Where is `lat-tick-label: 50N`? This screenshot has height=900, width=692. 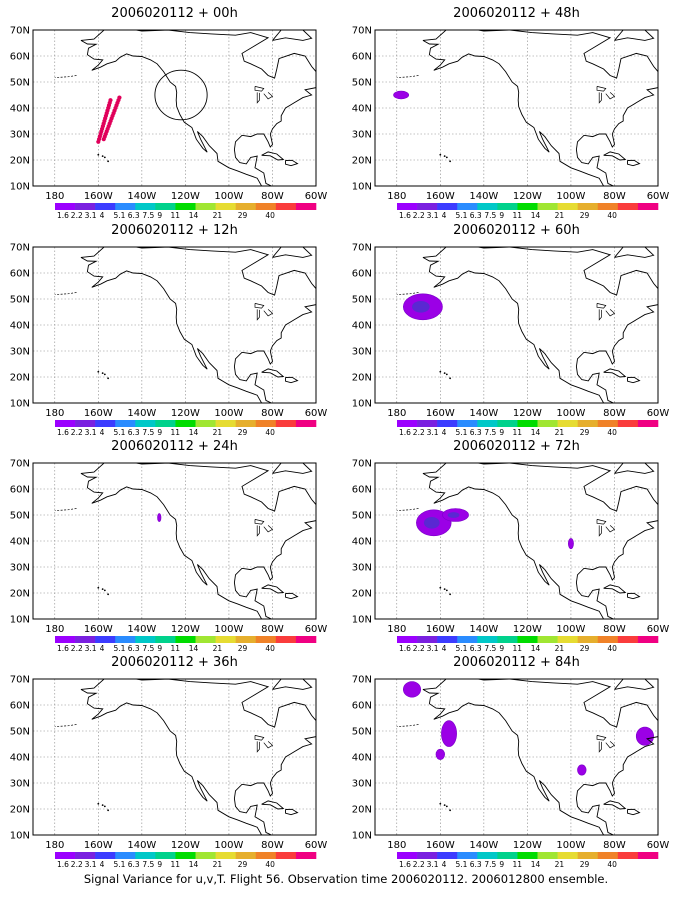
lat-tick-label: 50N is located at coordinates (20, 83).